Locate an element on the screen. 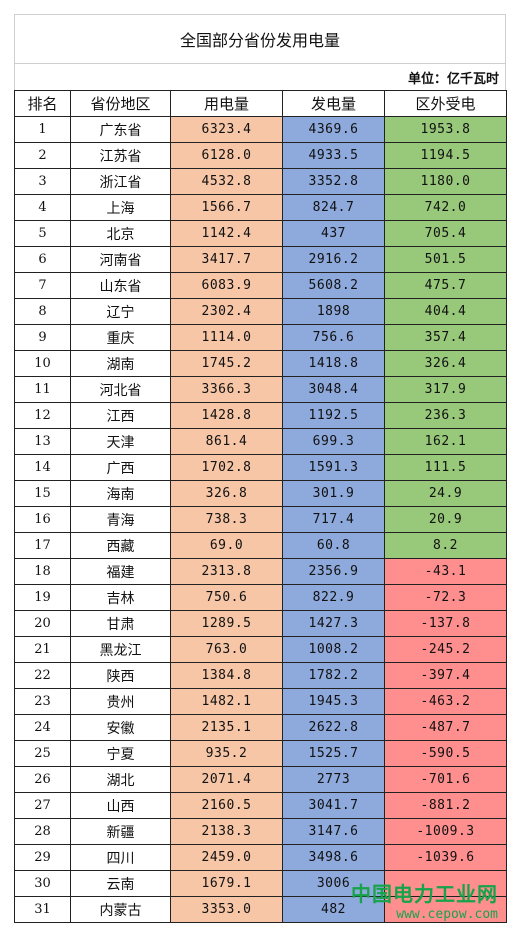 The width and height of the screenshot is (520, 936). rank-cell: 30 is located at coordinates (42, 883).